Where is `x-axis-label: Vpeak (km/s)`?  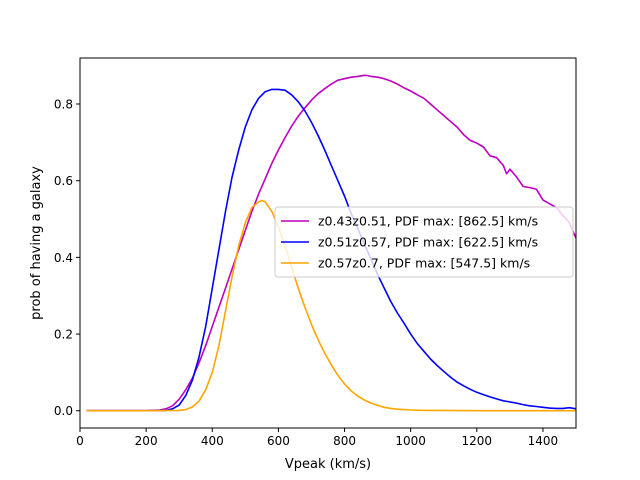 x-axis-label: Vpeak (km/s) is located at coordinates (328, 464).